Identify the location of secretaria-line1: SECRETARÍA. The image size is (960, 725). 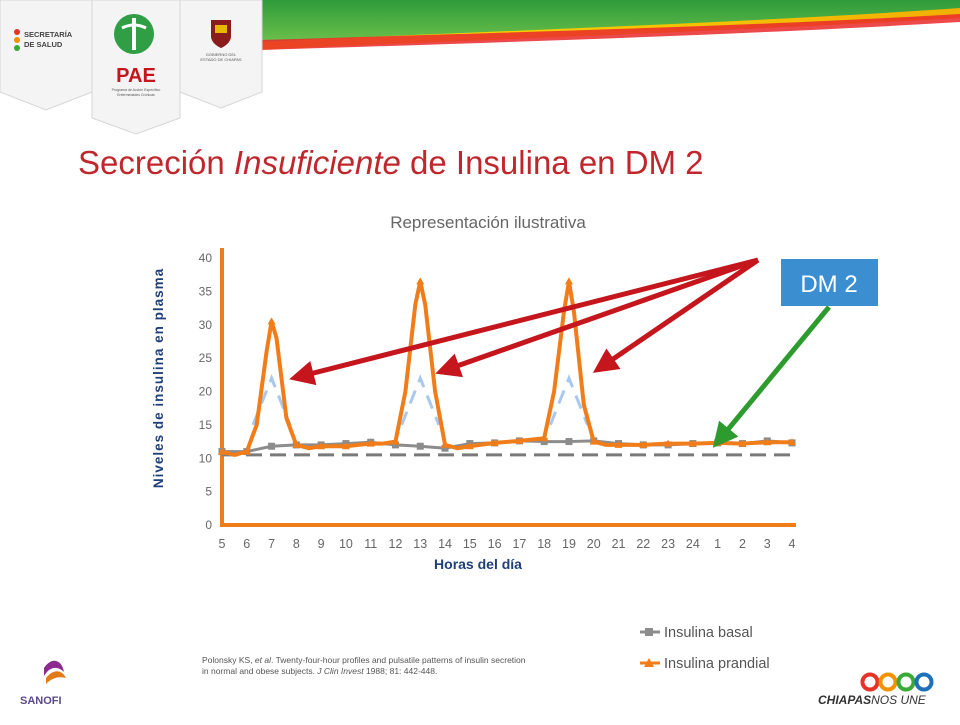
(48, 34).